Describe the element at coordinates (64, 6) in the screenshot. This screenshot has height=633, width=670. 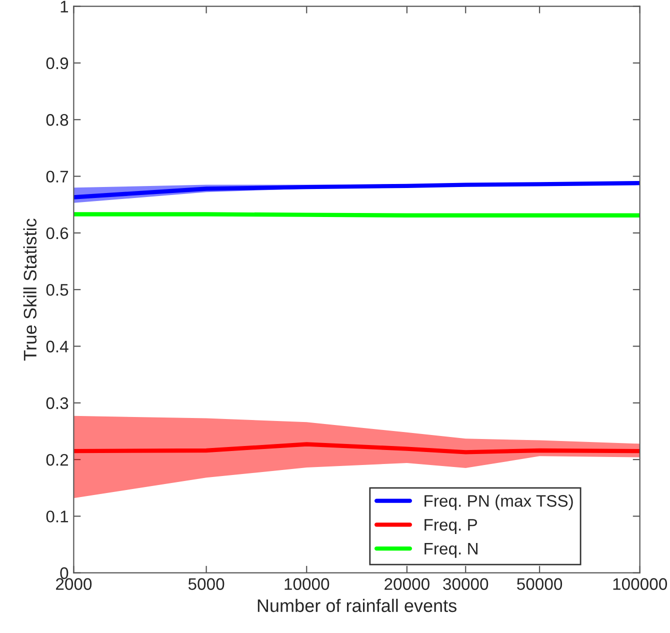
I see `y-tick-label: 1` at that location.